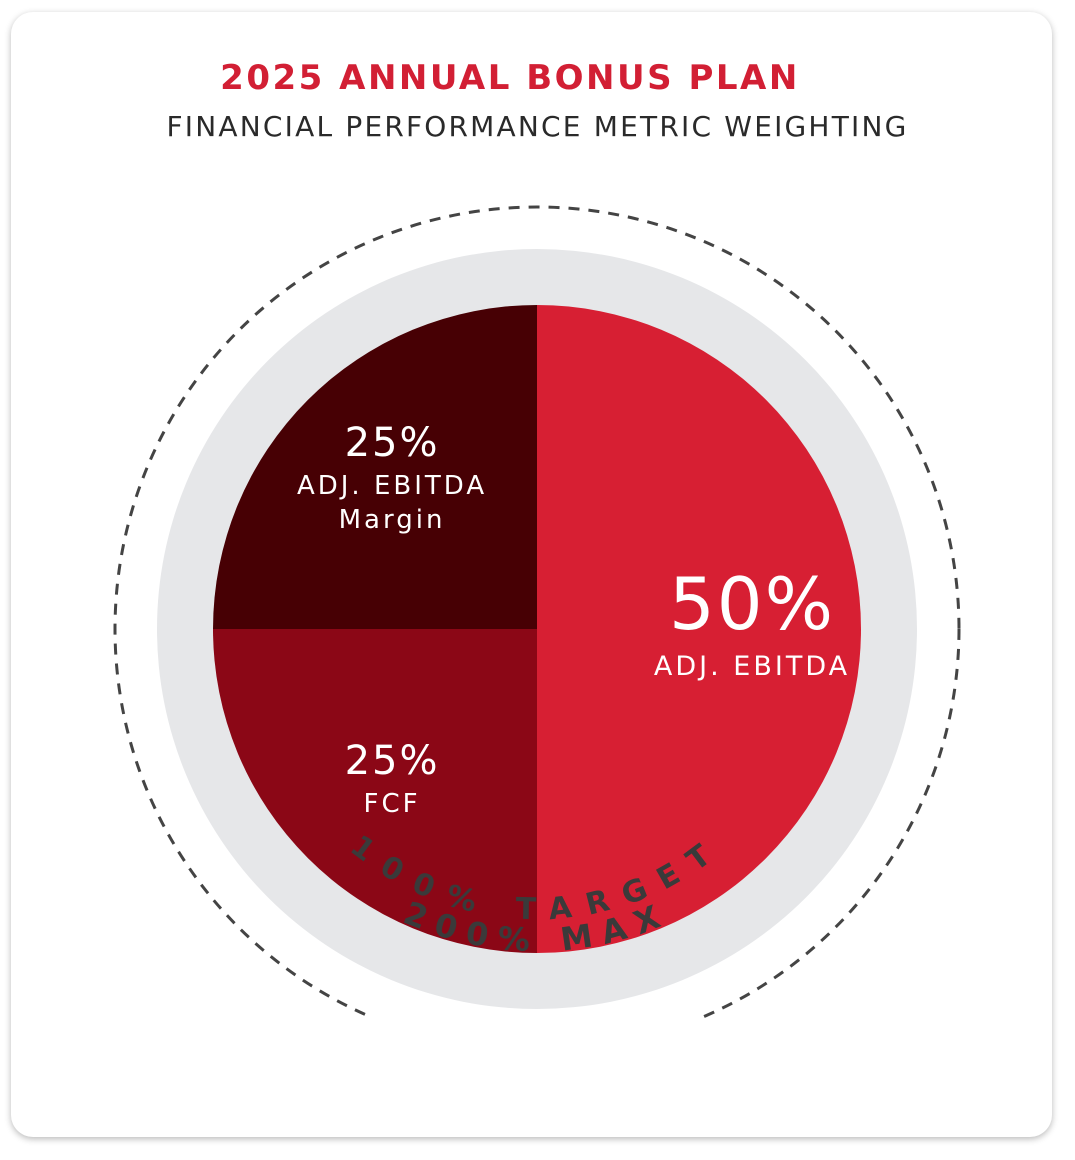 The width and height of the screenshot is (1075, 1160). Describe the element at coordinates (537, 126) in the screenshot. I see `chart-subtitle: FINANCIAL PERFORMANCE METRIC WEIGHTING` at that location.